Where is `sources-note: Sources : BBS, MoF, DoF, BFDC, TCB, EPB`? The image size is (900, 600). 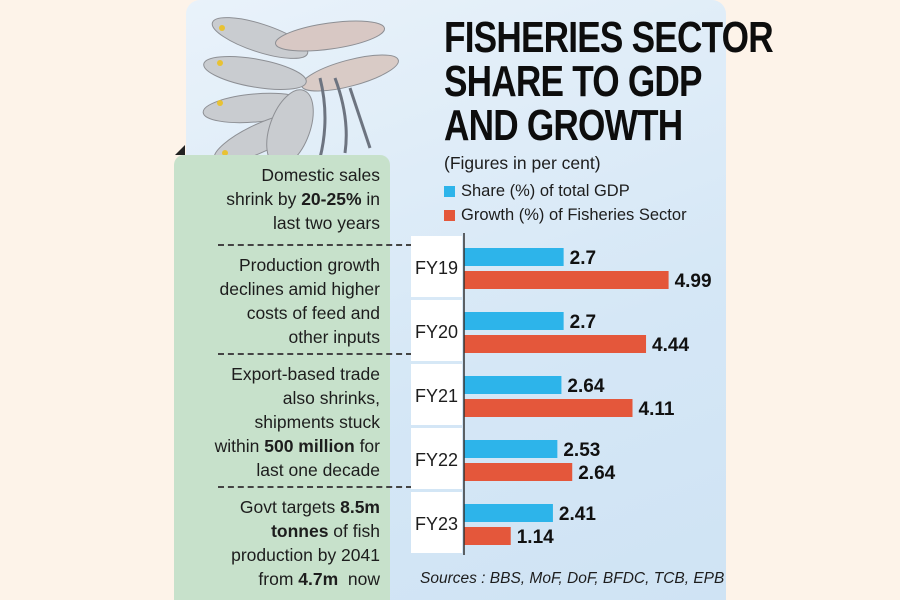
sources-note: Sources : BBS, MoF, DoF, BFDC, TCB, EPB is located at coordinates (572, 578).